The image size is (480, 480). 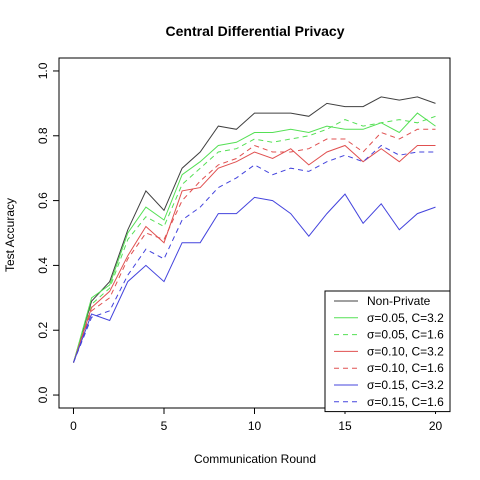 I want to click on legend-entry: σ=0.15, C=1.6, so click(x=405, y=402).